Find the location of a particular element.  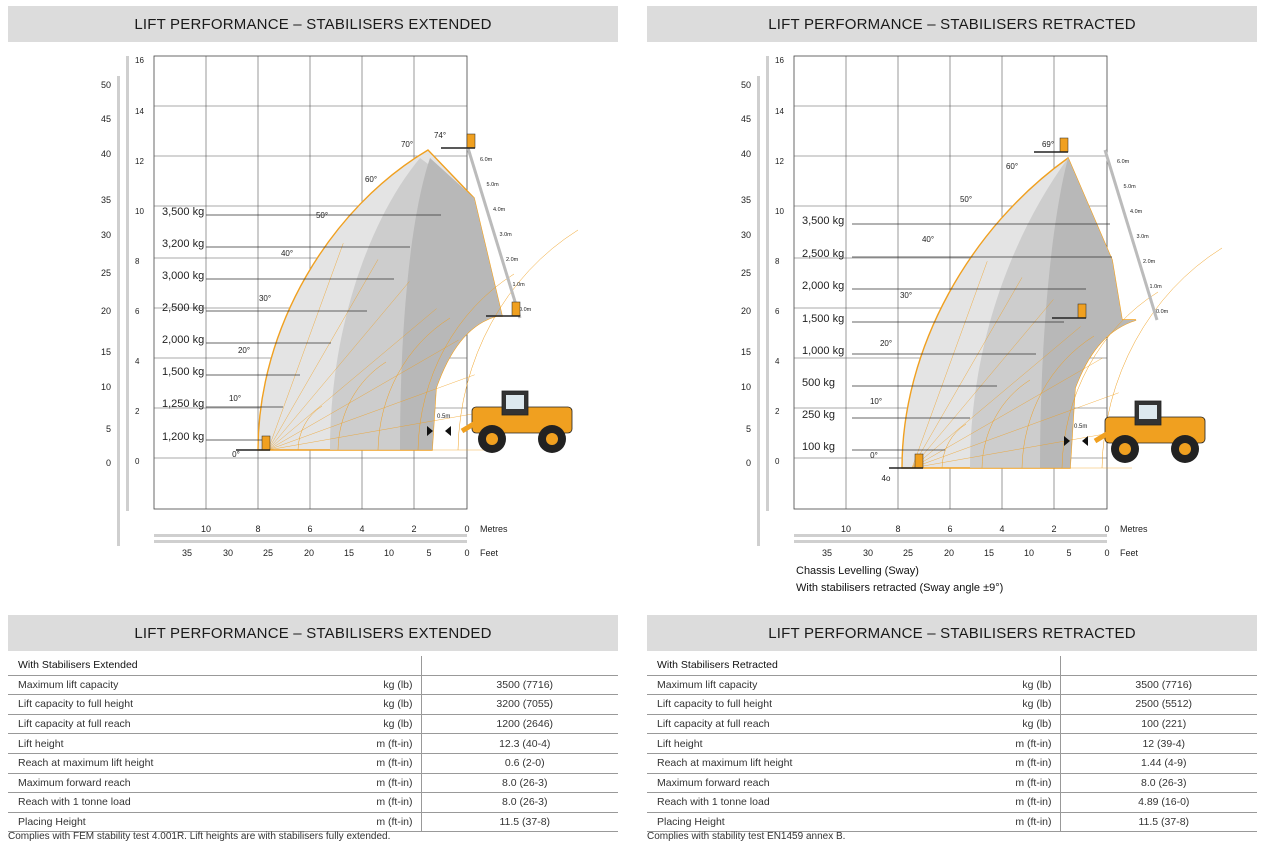

load-label: 3,200 kg is located at coordinates (183, 244).